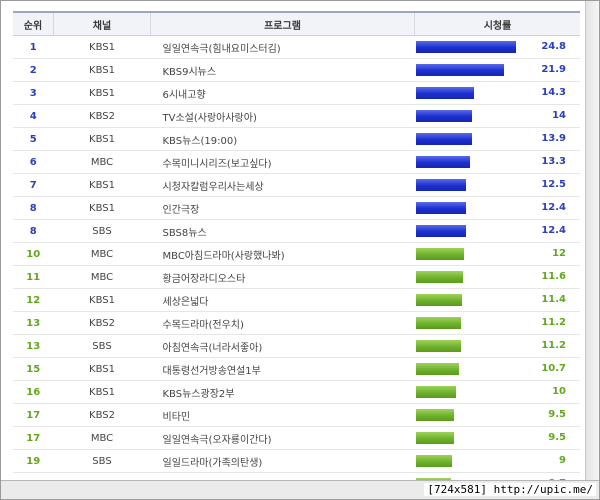 The height and width of the screenshot is (500, 600). Describe the element at coordinates (559, 115) in the screenshot. I see `rating-value: 14` at that location.